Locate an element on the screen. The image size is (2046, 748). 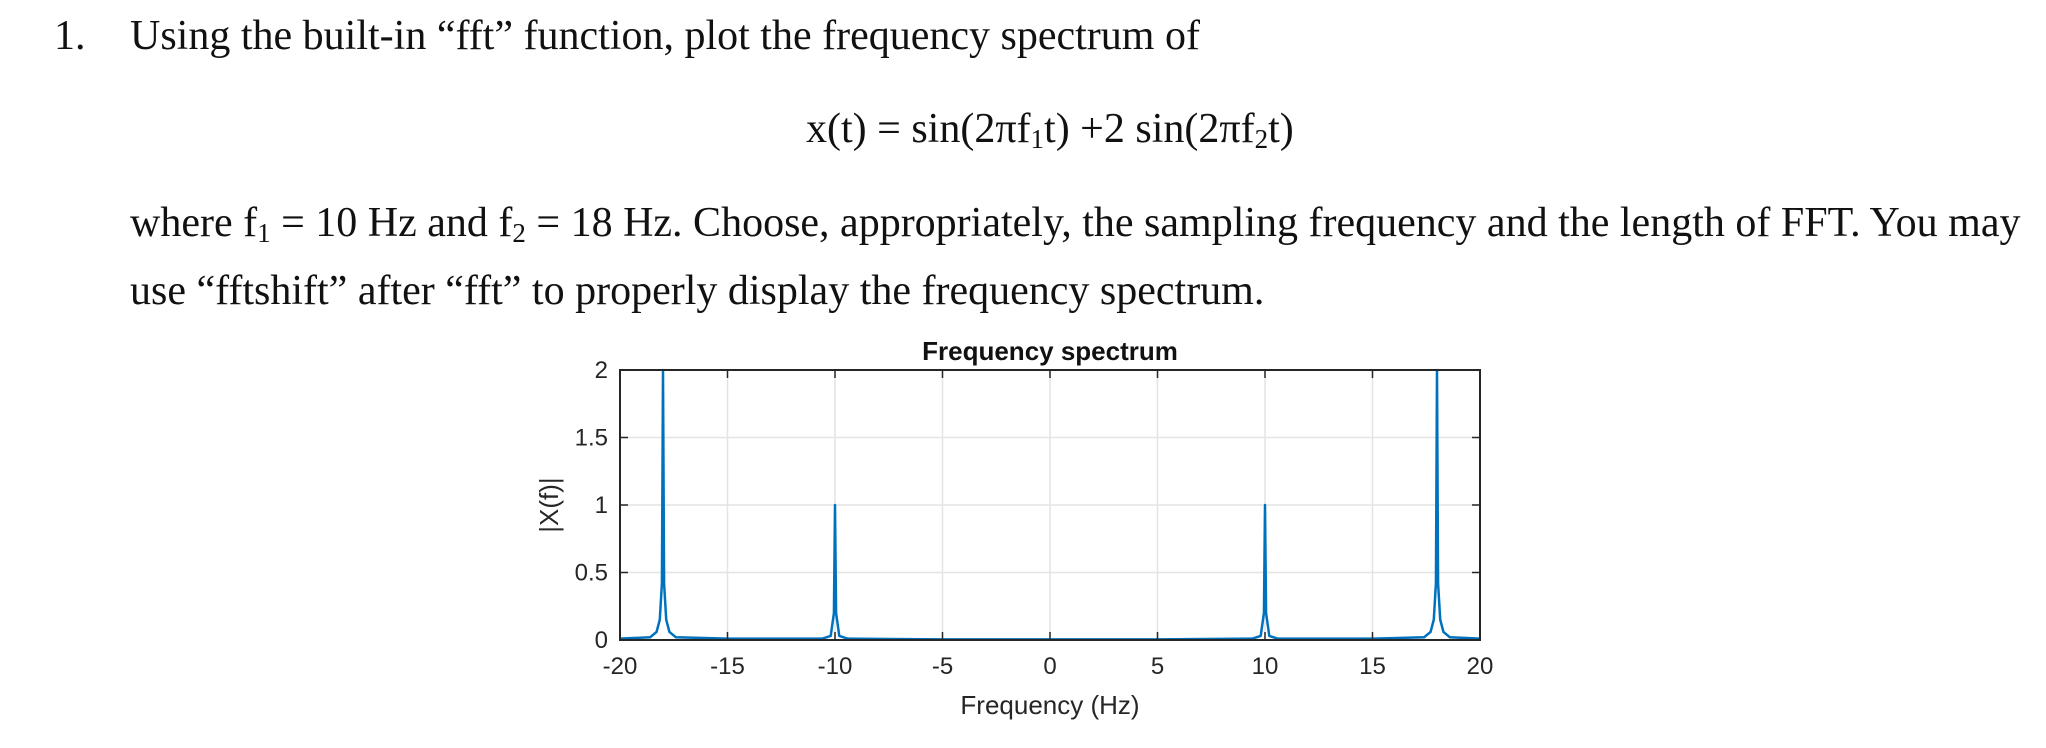
para-part-2: = 10 Hz and f is located at coordinates (391, 223).